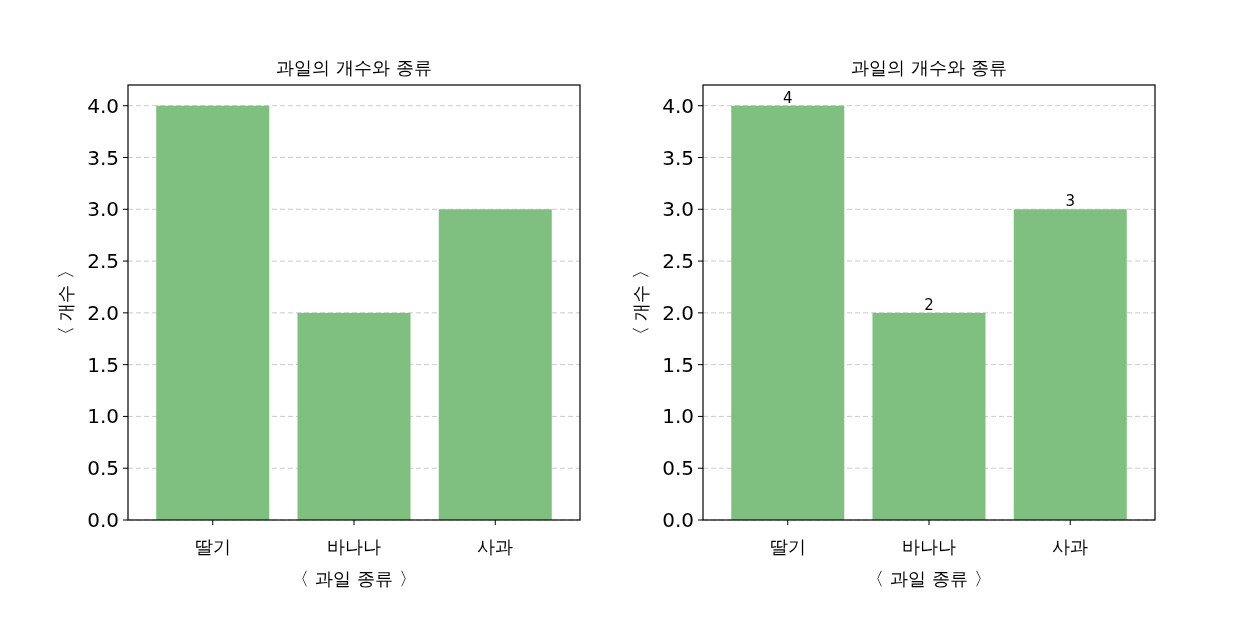  What do you see at coordinates (1070, 201) in the screenshot?
I see `data-label: 3` at bounding box center [1070, 201].